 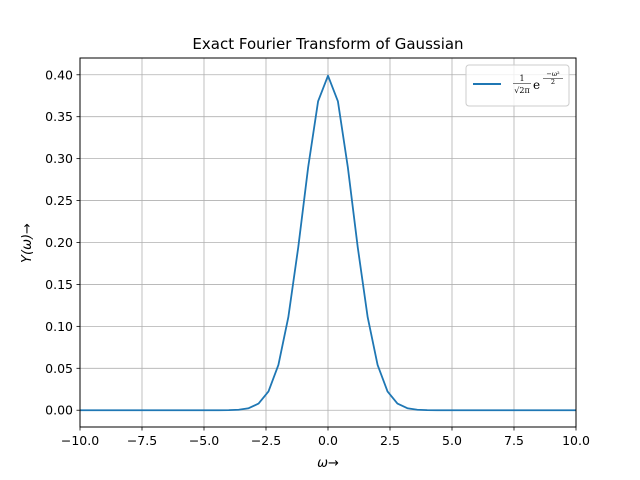 I want to click on y-axis-ticks: 0.00 0.05 0.10 0.15 0.20 0.25 0.30 0.35 0.40, so click(x=62, y=242).